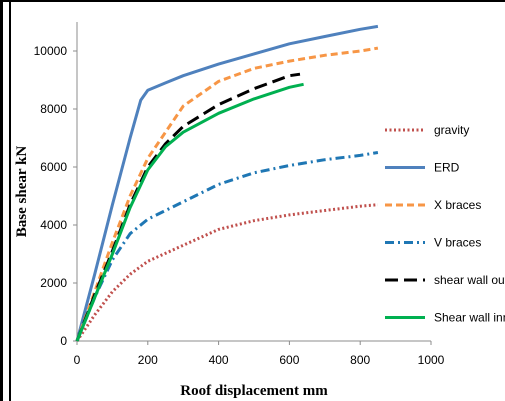 Image resolution: width=505 pixels, height=401 pixels. Describe the element at coordinates (219, 360) in the screenshot. I see `x-tick-label: 400` at that location.